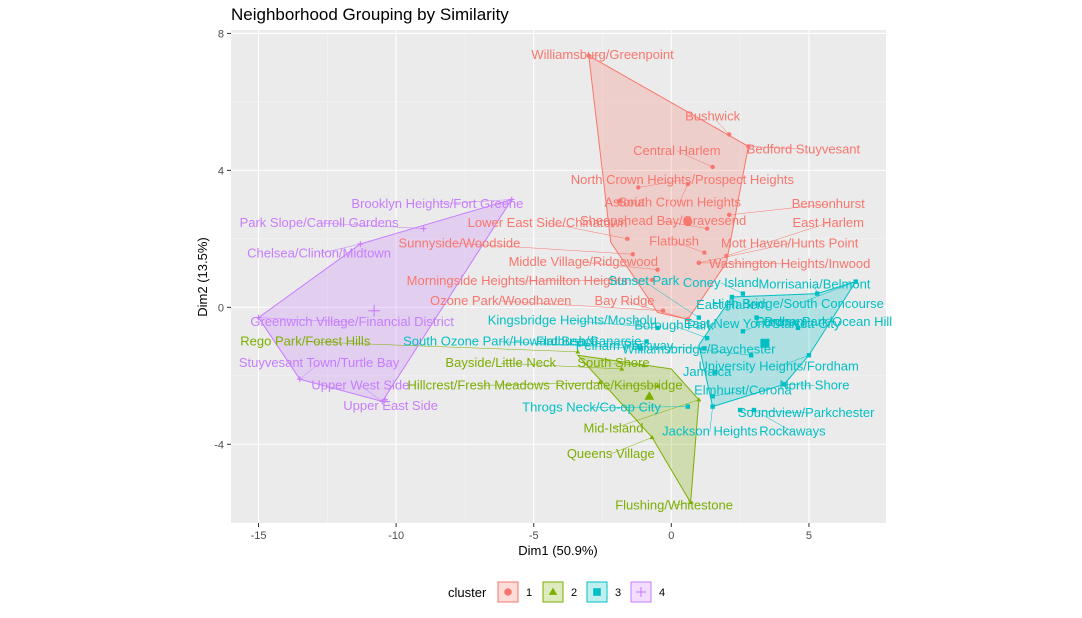 This screenshot has height=618, width=1082. What do you see at coordinates (319, 222) in the screenshot?
I see `point-label: Park Slope/Carroll Gardens` at bounding box center [319, 222].